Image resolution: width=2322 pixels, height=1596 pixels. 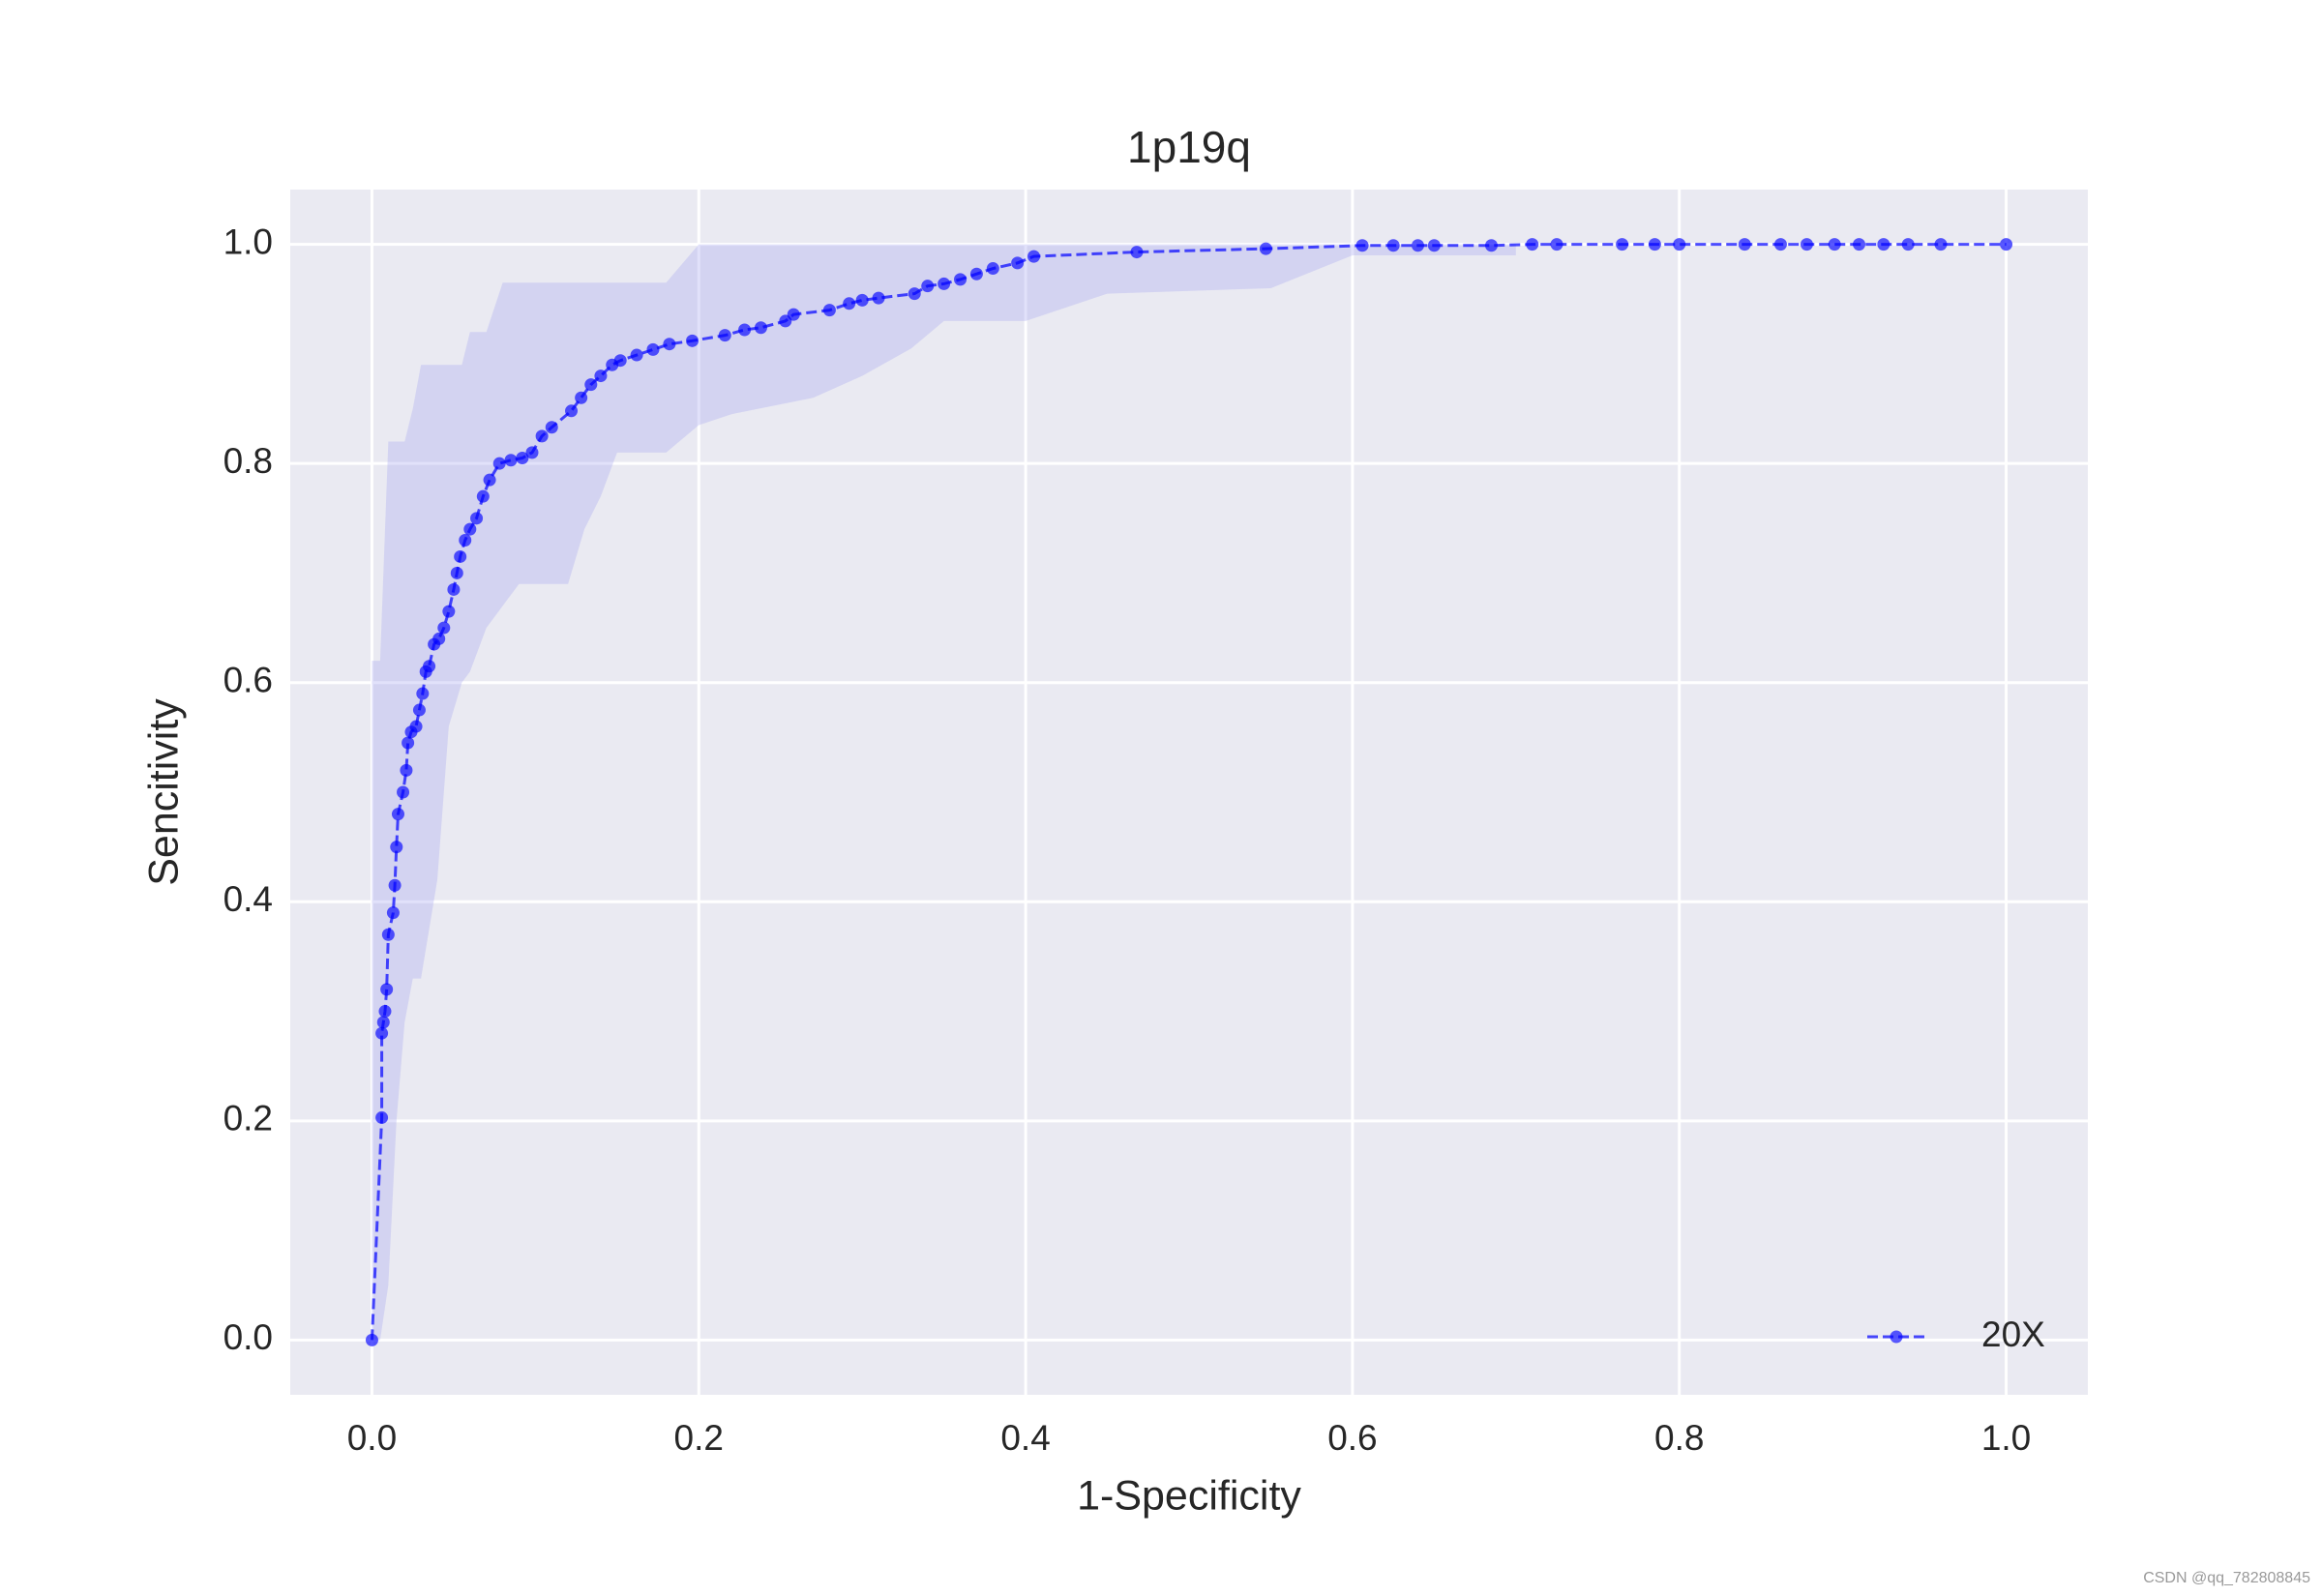 What do you see at coordinates (248, 241) in the screenshot?
I see `y-tick-label: 1.0` at bounding box center [248, 241].